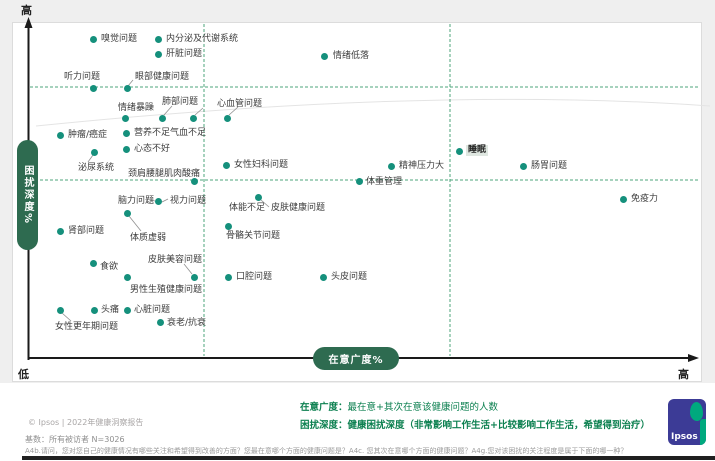 Image resolution: width=715 pixels, height=461 pixels. I want to click on y-axis-title-pill: 困扰深度%, so click(27, 195).